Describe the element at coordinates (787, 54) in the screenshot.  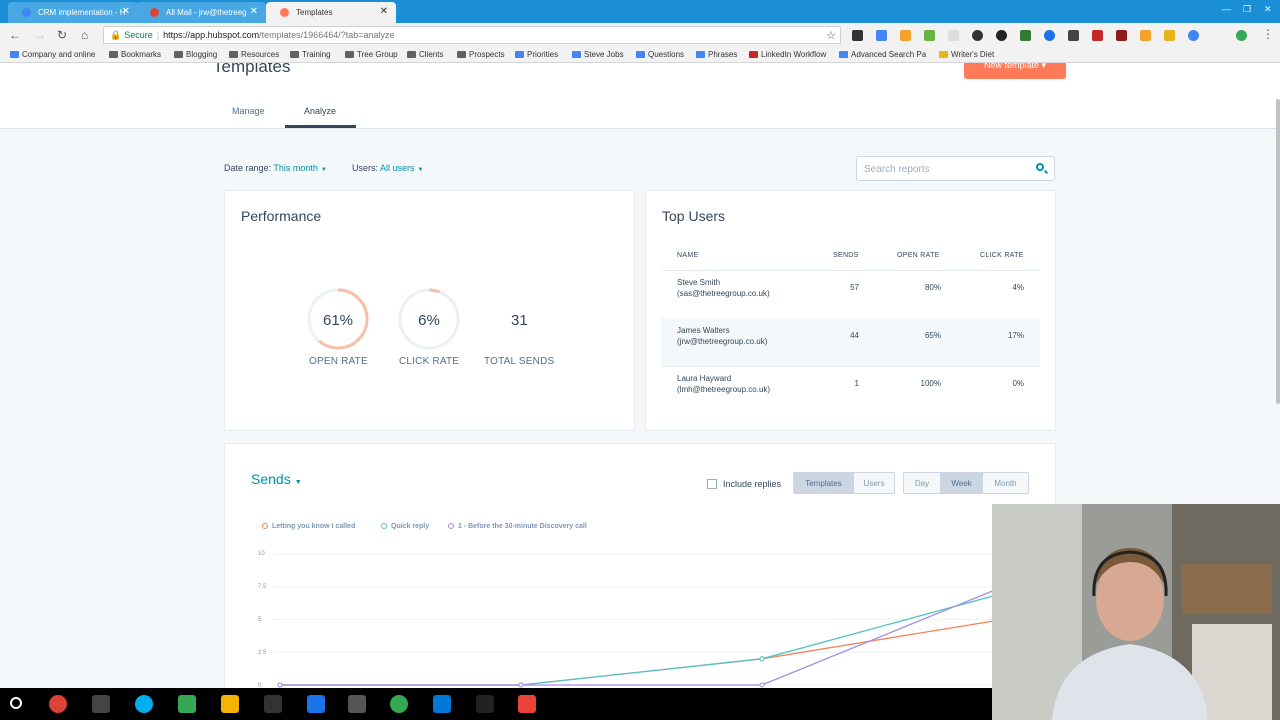
I see `bookmark-item: LinkedIn Workflow` at that location.